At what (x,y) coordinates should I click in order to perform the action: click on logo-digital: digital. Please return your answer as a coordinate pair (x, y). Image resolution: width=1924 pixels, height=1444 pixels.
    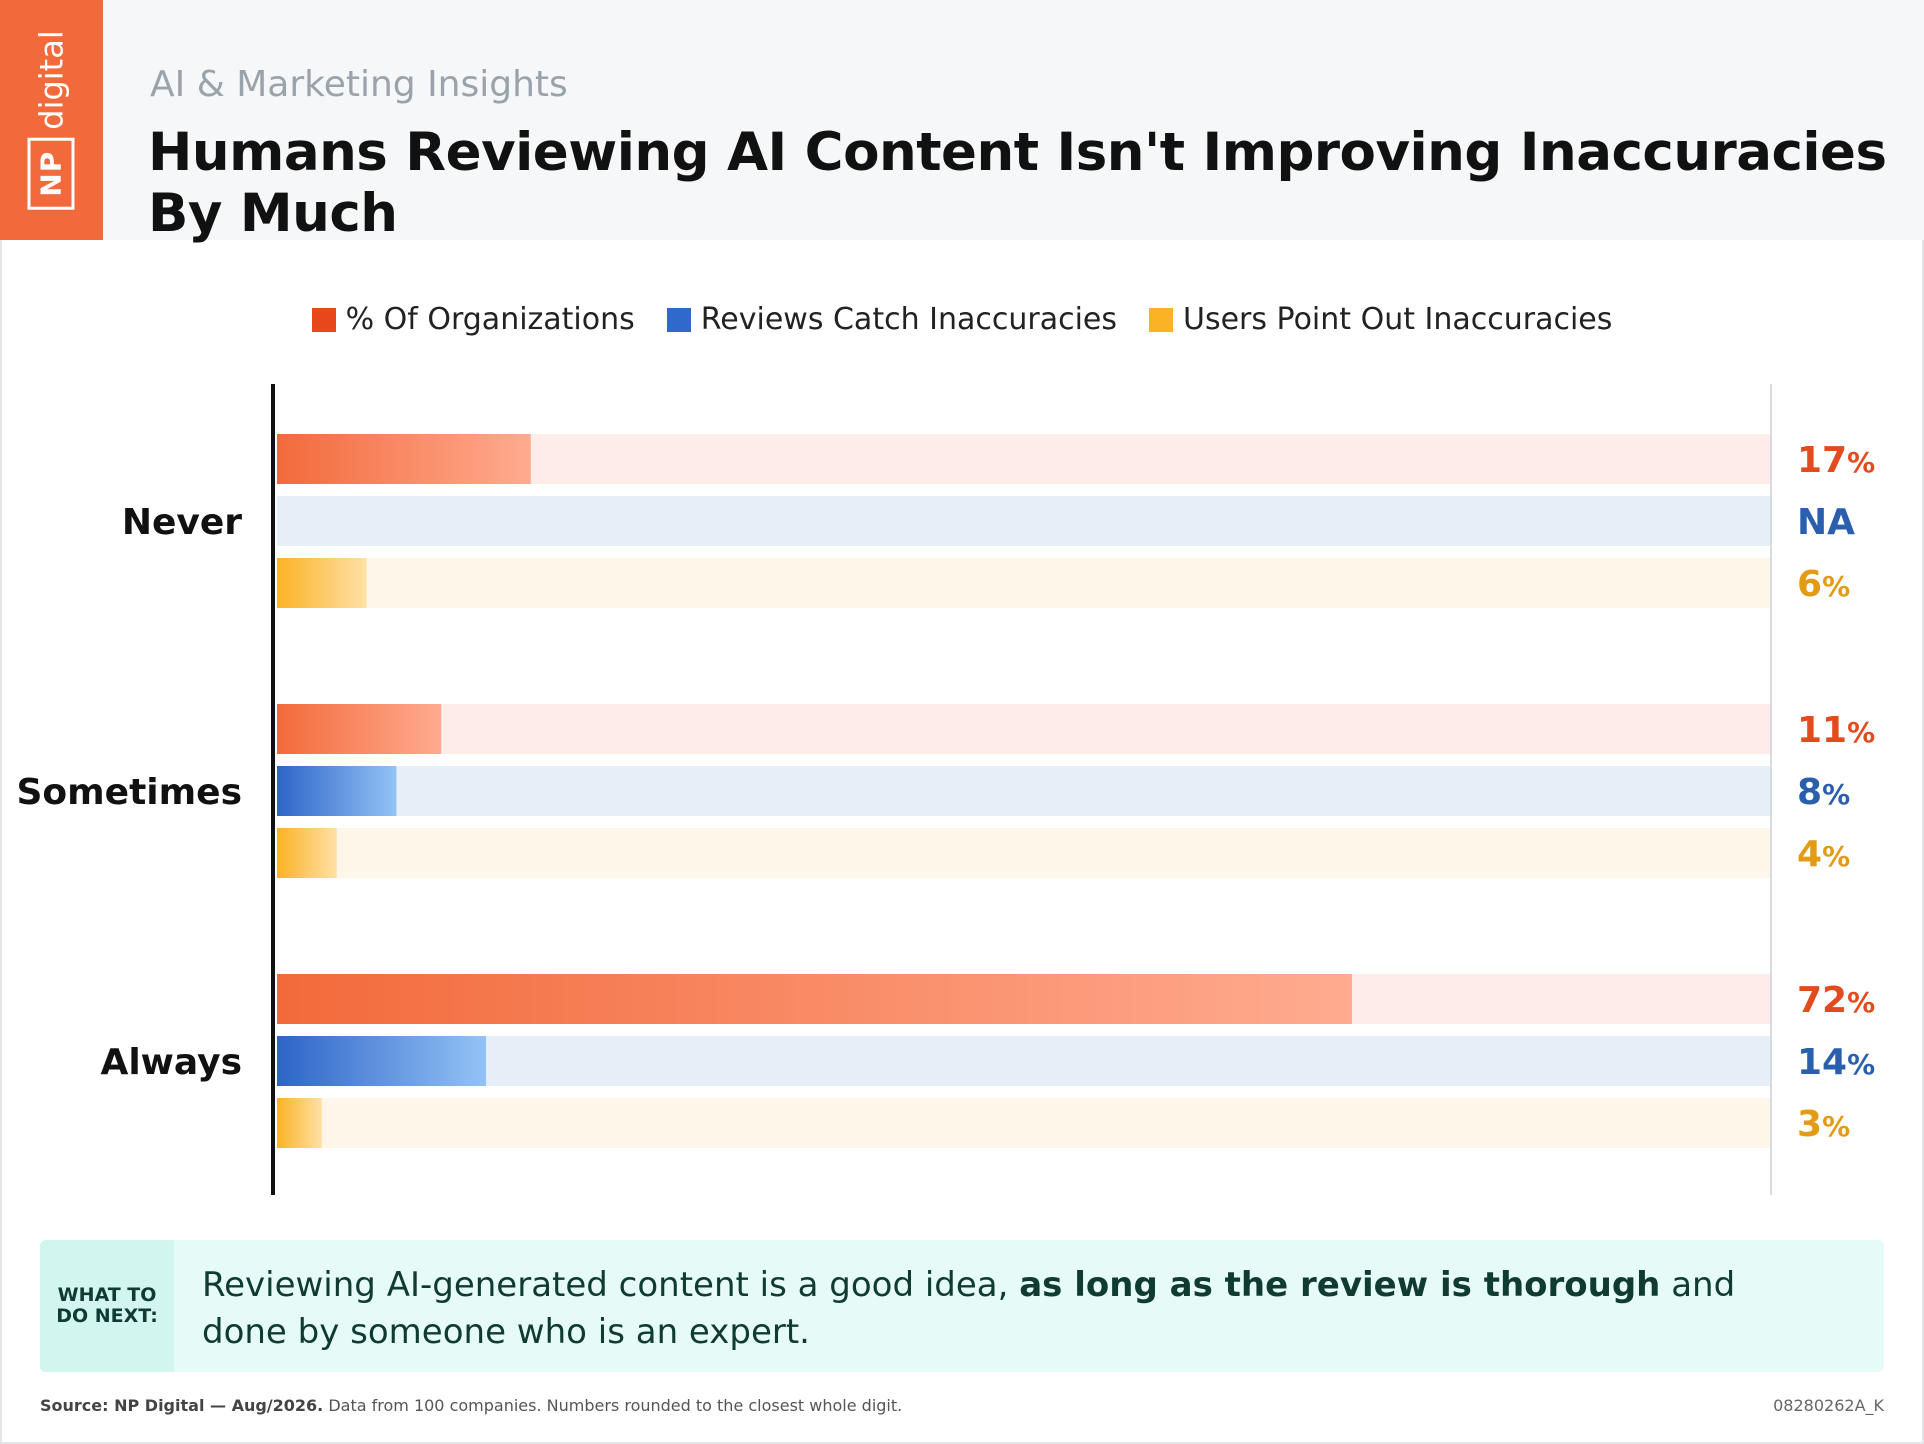
    Looking at the image, I should click on (51, 80).